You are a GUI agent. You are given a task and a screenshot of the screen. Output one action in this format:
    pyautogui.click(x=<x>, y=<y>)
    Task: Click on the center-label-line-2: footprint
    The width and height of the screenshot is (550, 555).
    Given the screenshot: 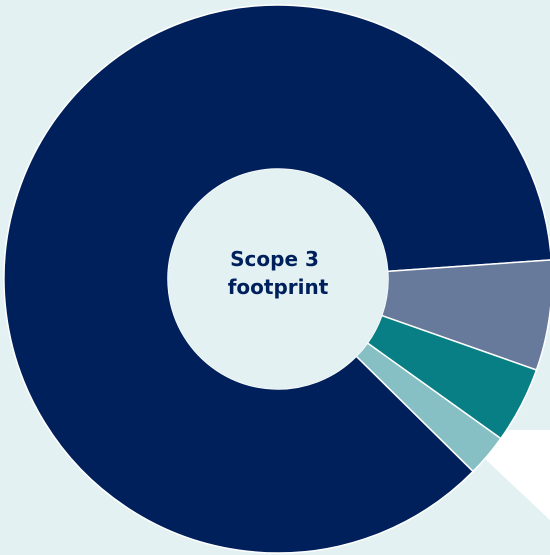 What is the action you would take?
    pyautogui.click(x=278, y=287)
    